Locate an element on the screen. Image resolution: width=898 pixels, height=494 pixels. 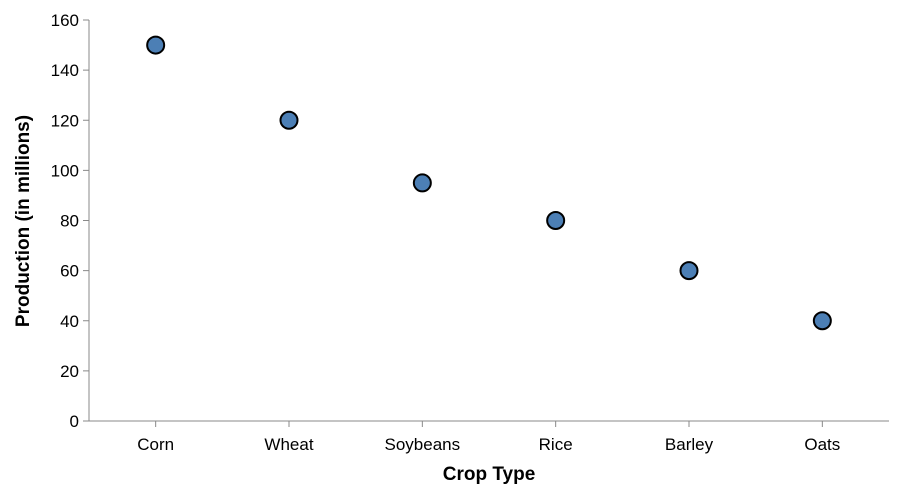
x-tick-label: Corn is located at coordinates (155, 444).